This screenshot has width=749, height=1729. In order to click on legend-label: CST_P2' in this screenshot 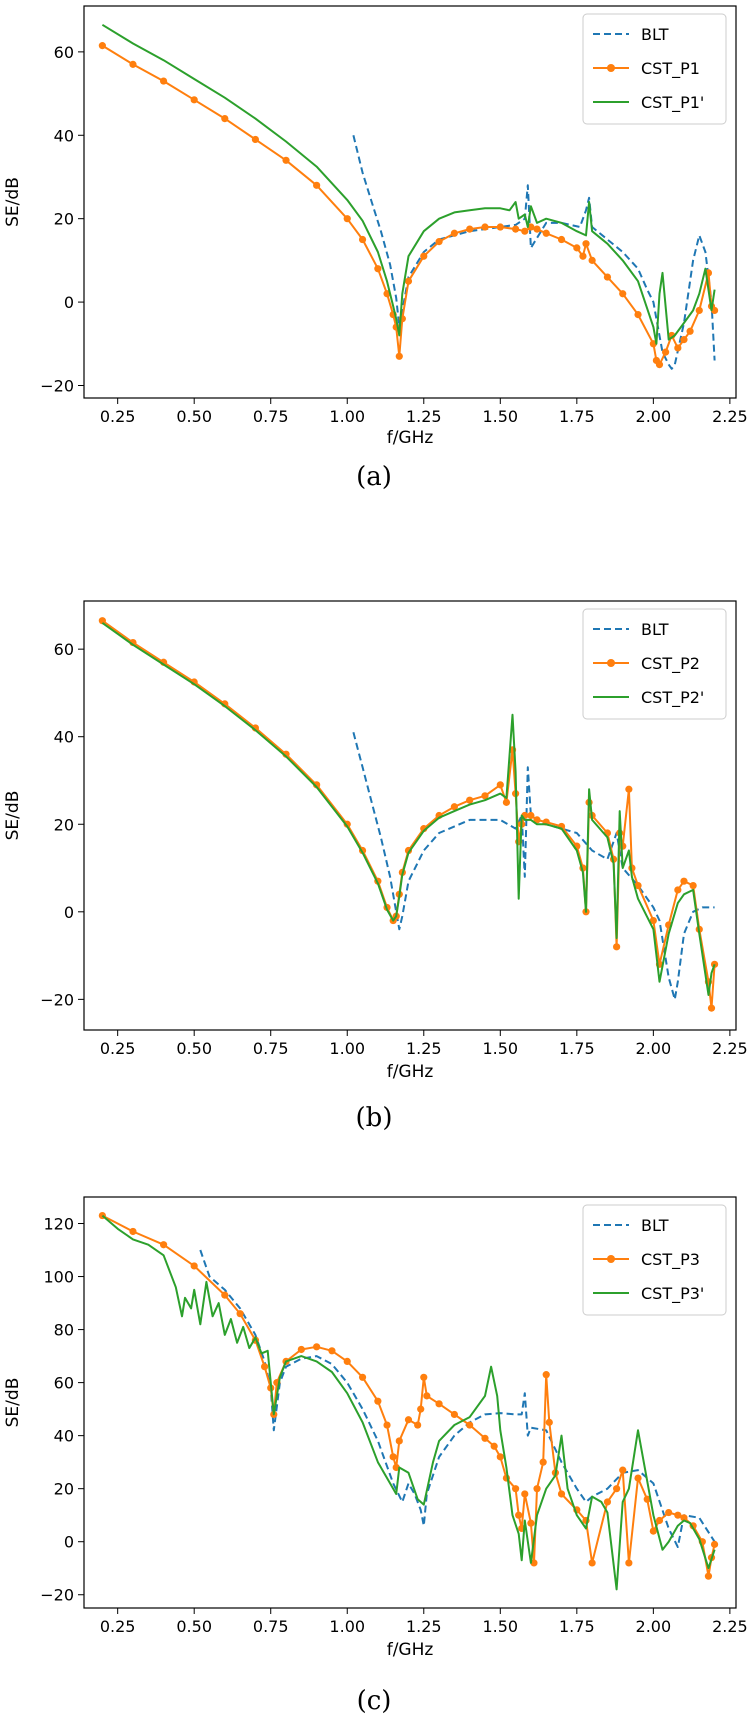, I will do `click(672, 698)`.